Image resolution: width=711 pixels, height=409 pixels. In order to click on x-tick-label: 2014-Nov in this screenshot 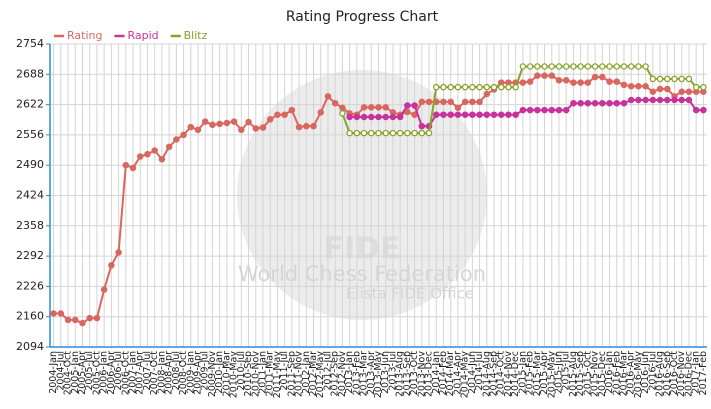, I will do `click(508, 374)`.